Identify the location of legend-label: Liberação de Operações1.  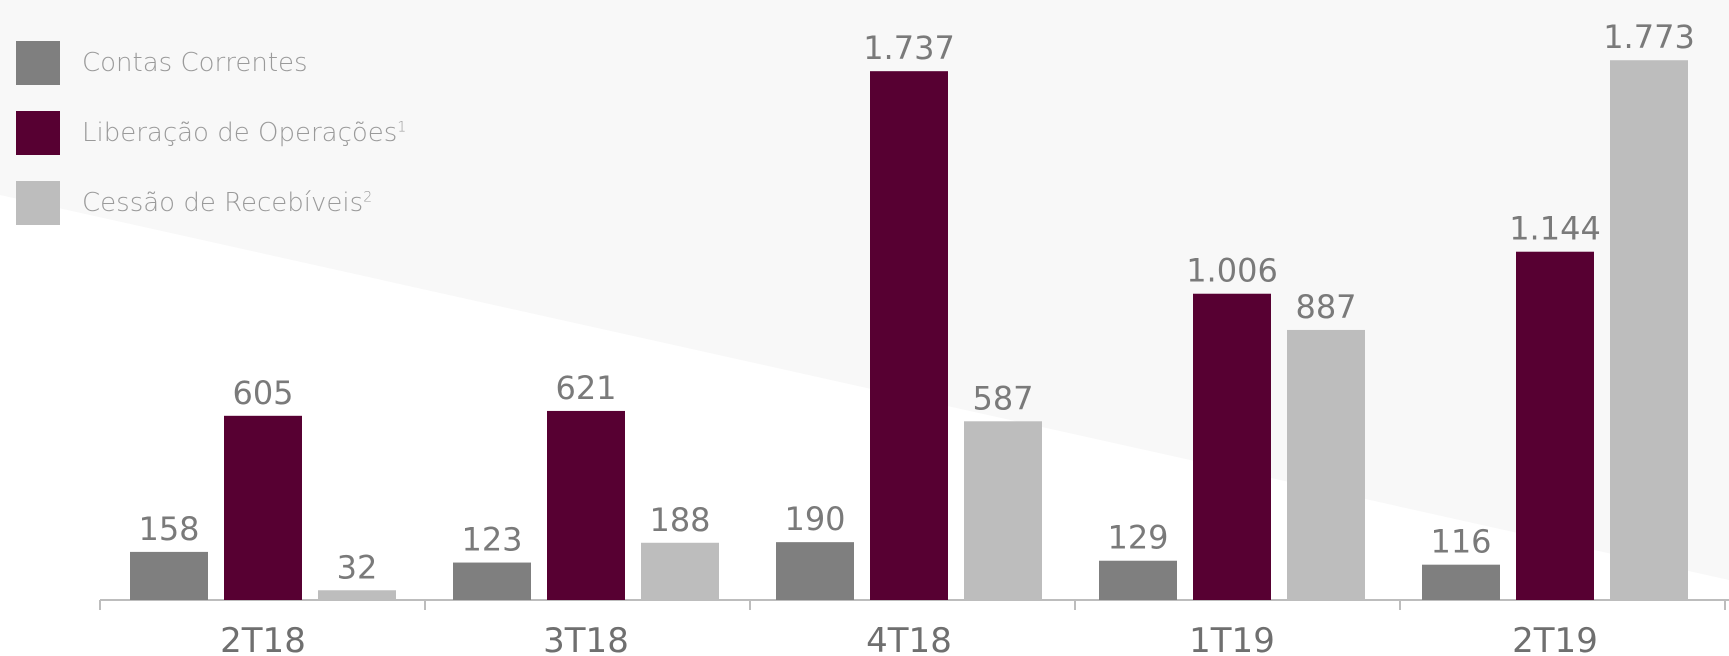
(244, 133).